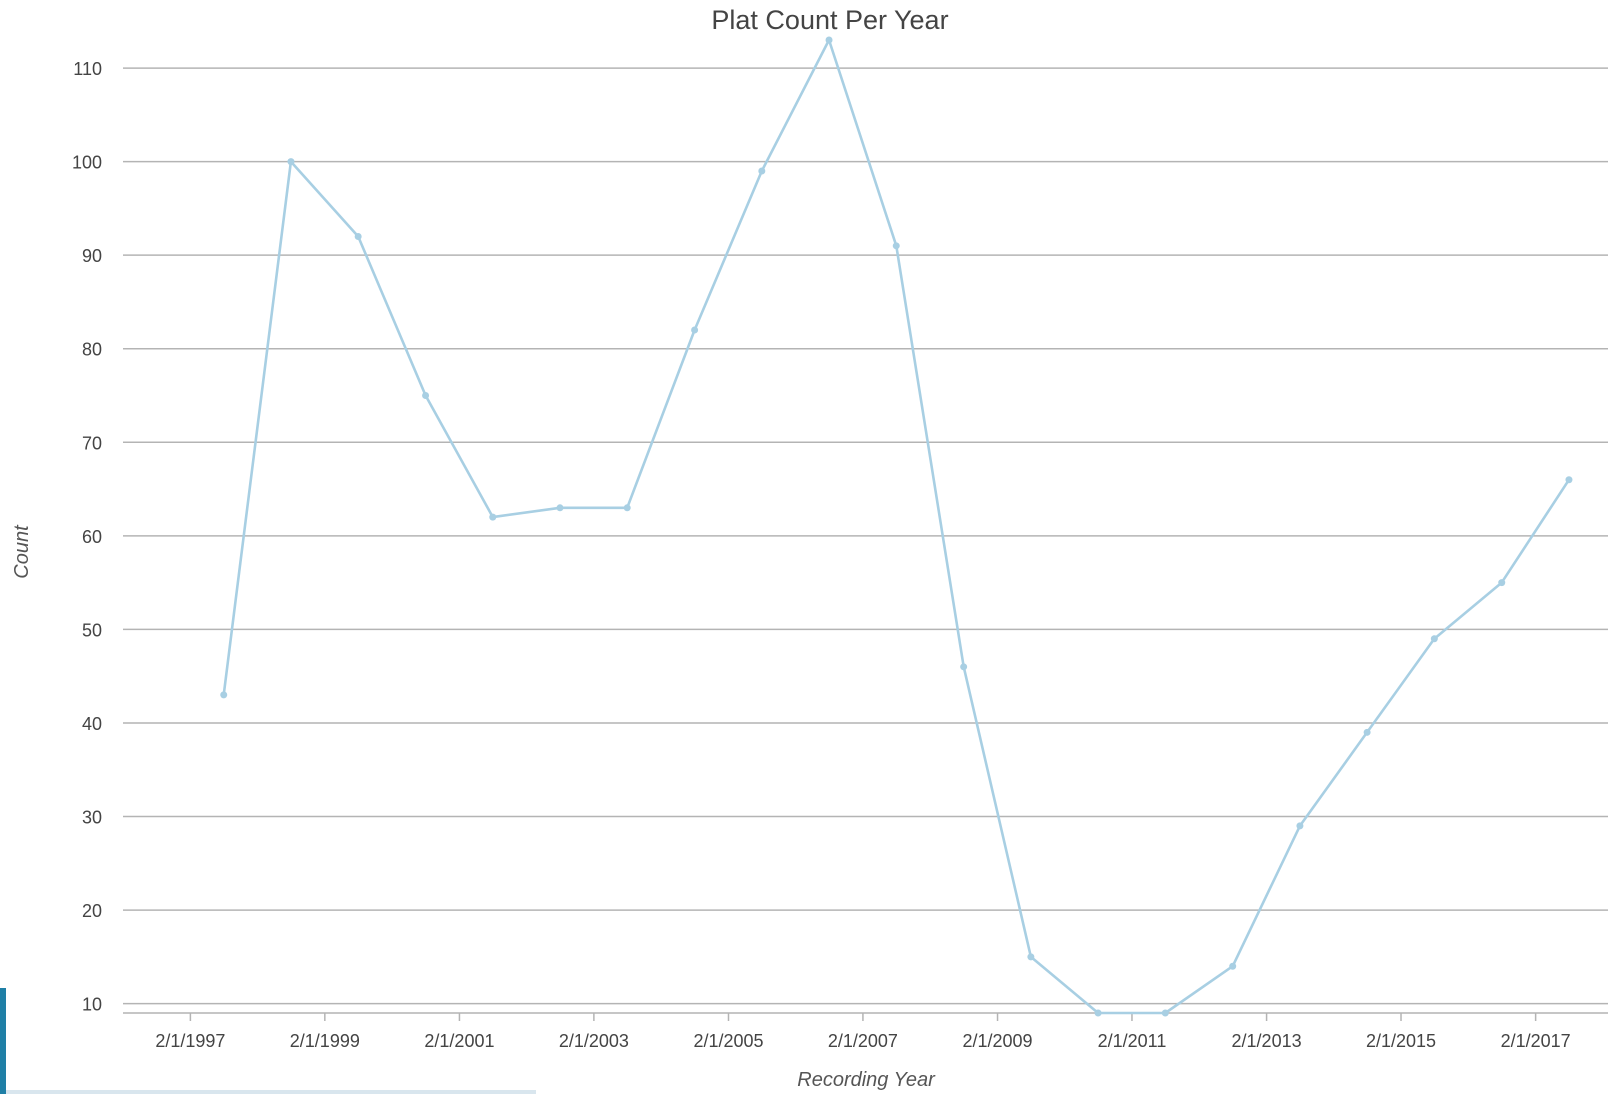 Image resolution: width=1610 pixels, height=1094 pixels. I want to click on y-tick-label: 80, so click(92, 350).